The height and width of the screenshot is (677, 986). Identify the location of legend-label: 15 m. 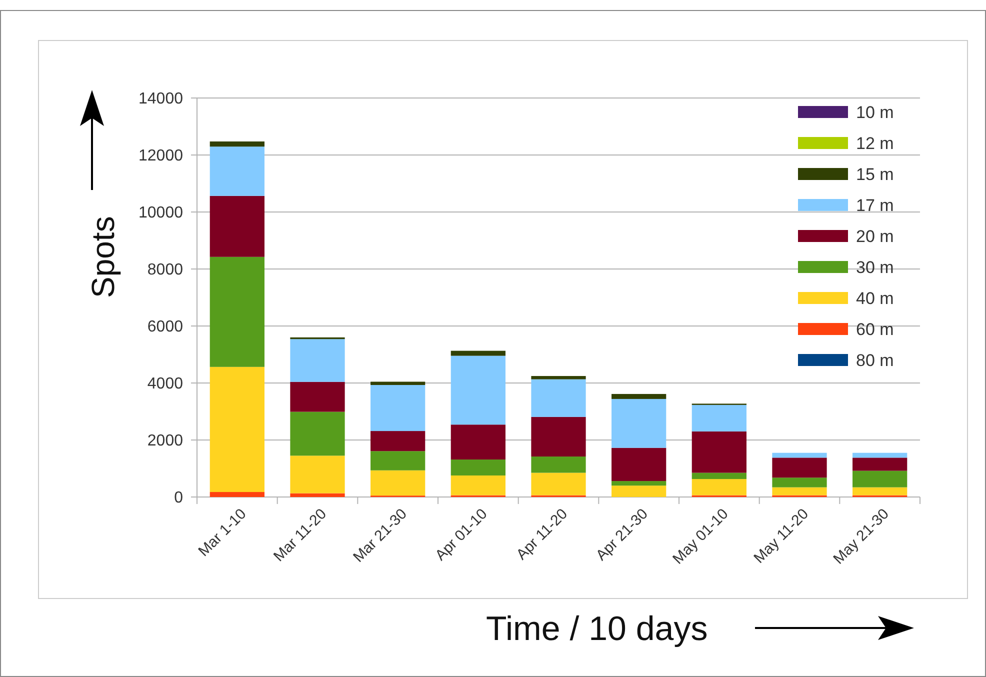
(875, 174).